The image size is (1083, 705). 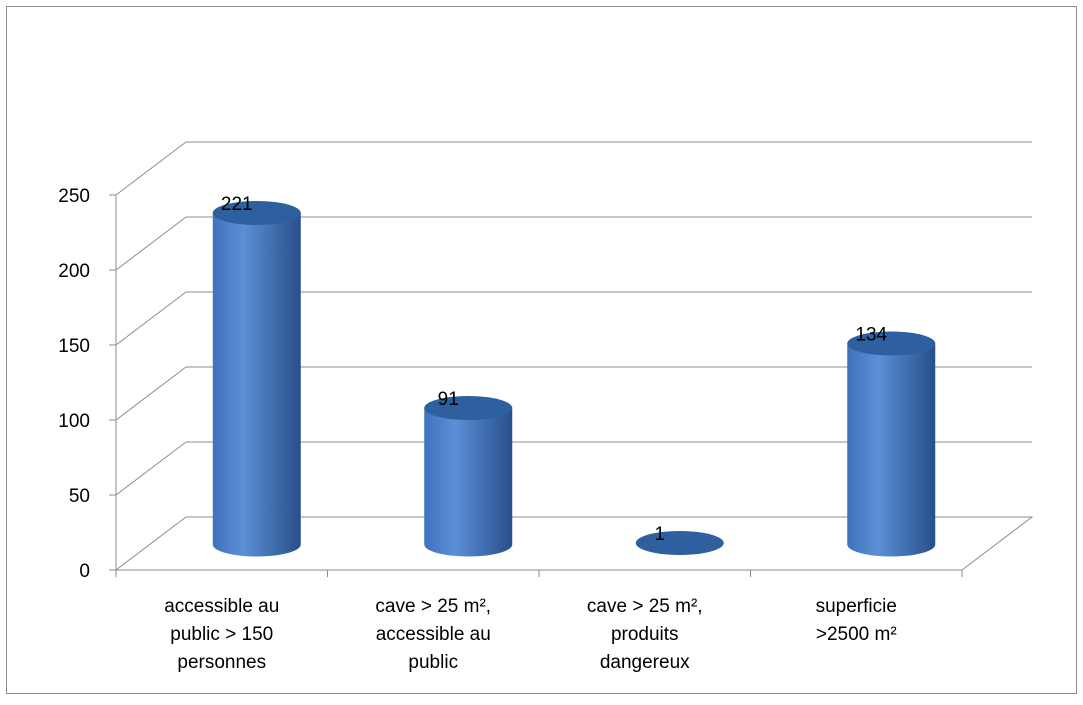 I want to click on floor-outline, so click(x=574, y=543).